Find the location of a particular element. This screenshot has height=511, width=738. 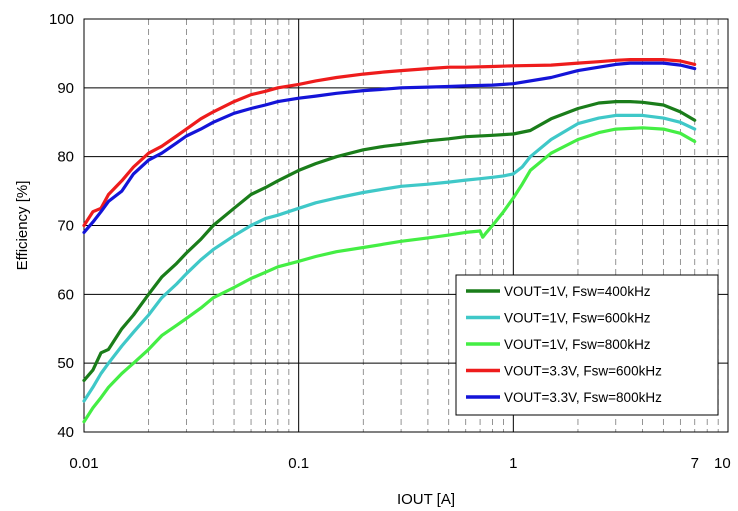

x-tick-label: 7 is located at coordinates (695, 463).